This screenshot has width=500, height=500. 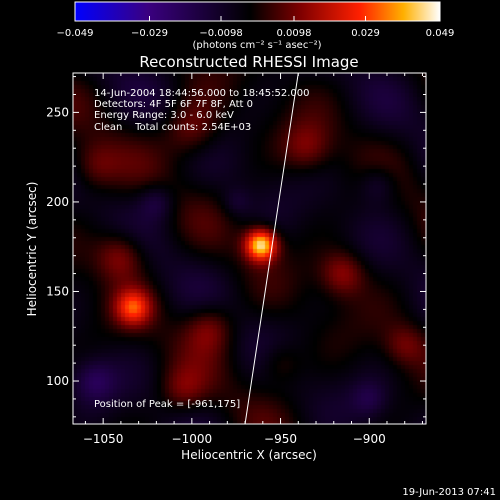 I want to click on x-tick-label: −950, so click(x=280, y=439).